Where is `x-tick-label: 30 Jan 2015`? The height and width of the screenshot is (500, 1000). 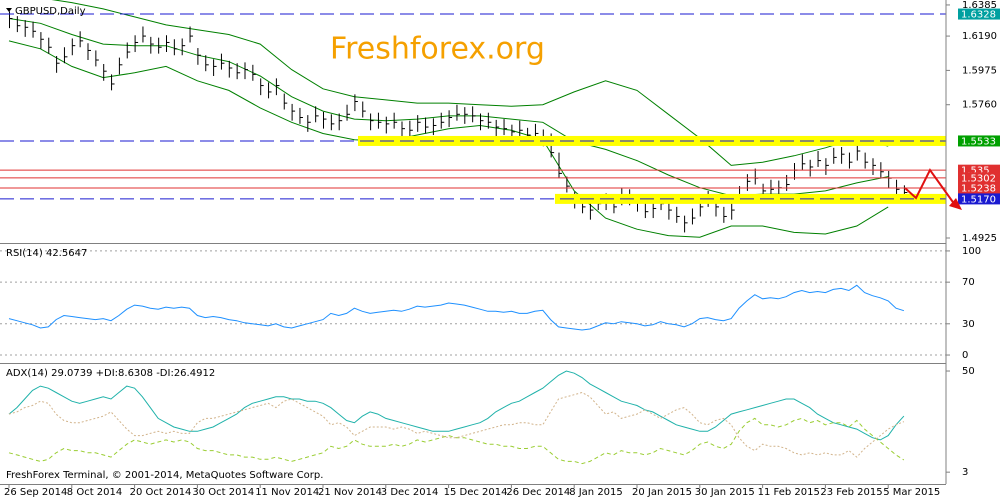
x-tick-label: 30 Jan 2015 is located at coordinates (725, 492).